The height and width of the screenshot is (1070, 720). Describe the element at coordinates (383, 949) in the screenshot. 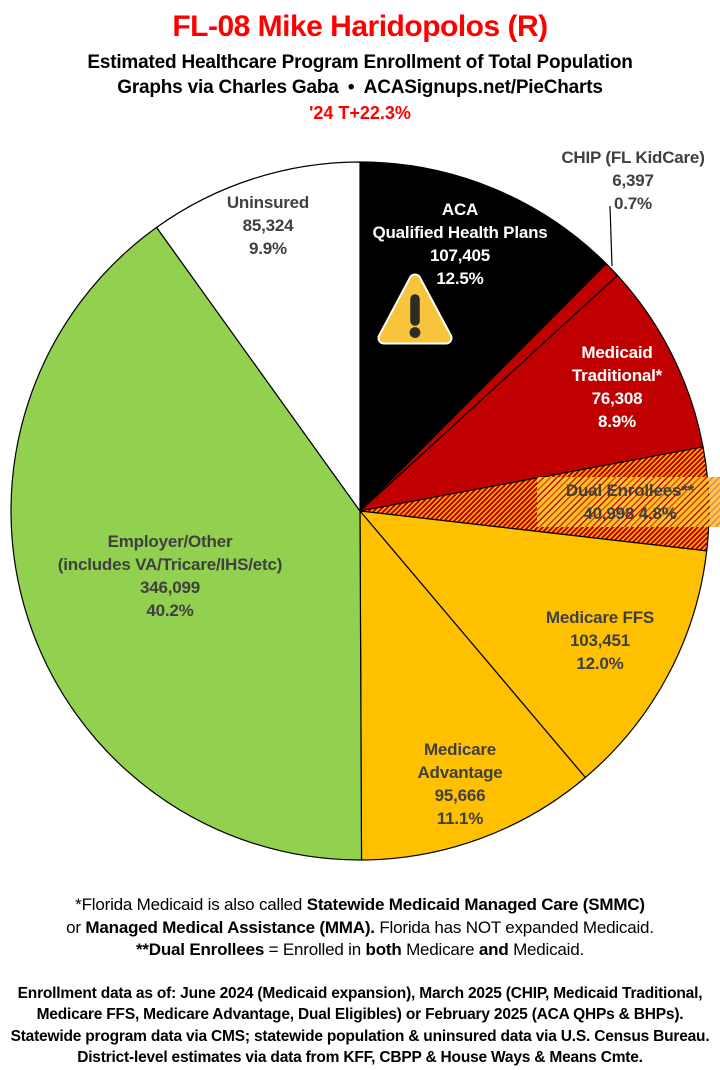

I see `footnote-bold-text: both` at that location.